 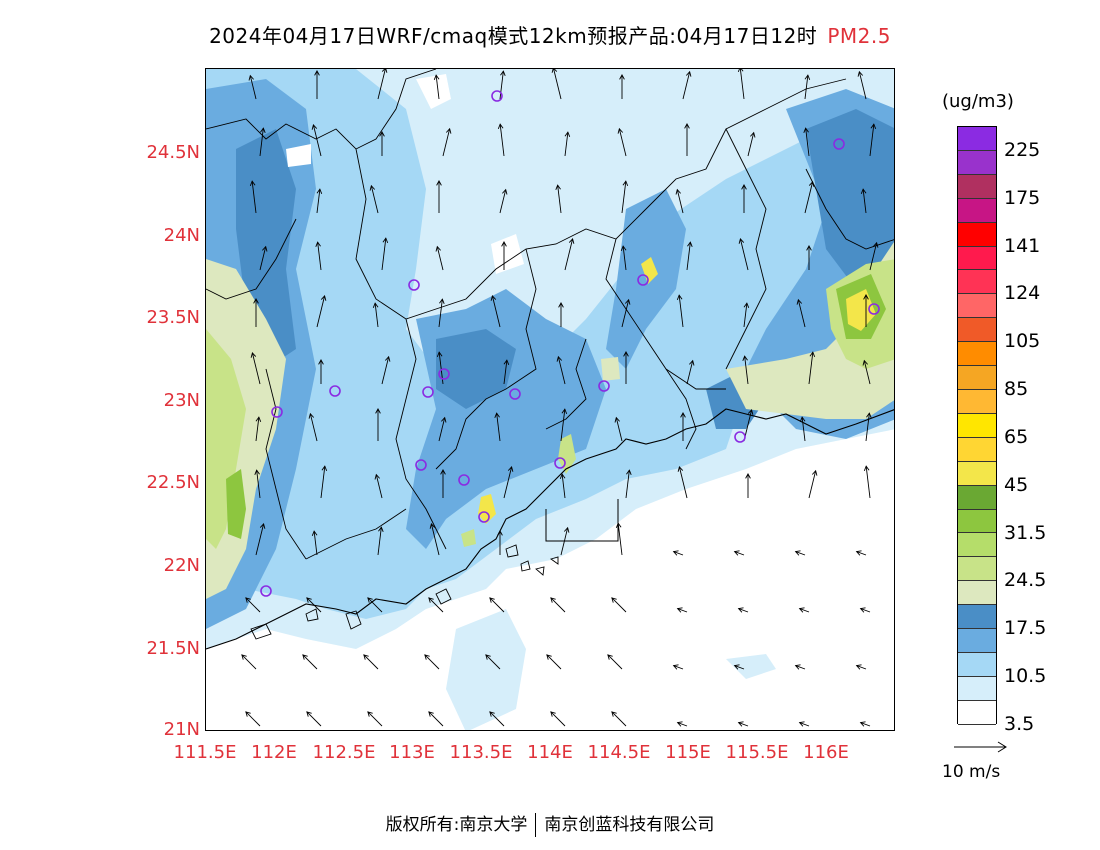 What do you see at coordinates (412, 752) in the screenshot?
I see `lon-label-113: 113E` at bounding box center [412, 752].